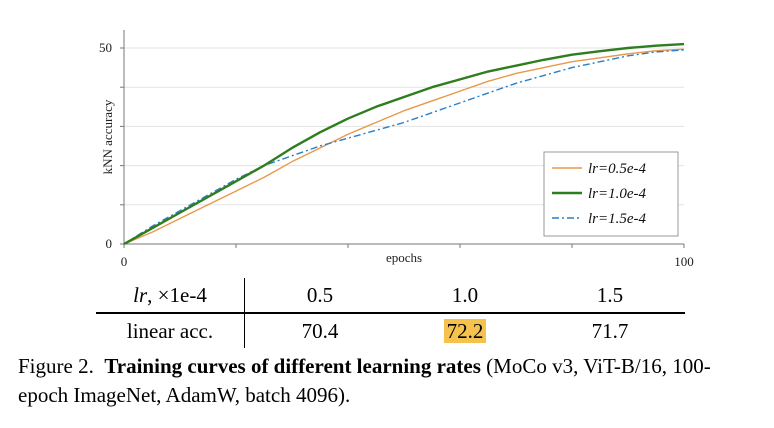 This screenshot has width=774, height=428. What do you see at coordinates (124, 261) in the screenshot?
I see `x-tick-label-0: 0` at bounding box center [124, 261].